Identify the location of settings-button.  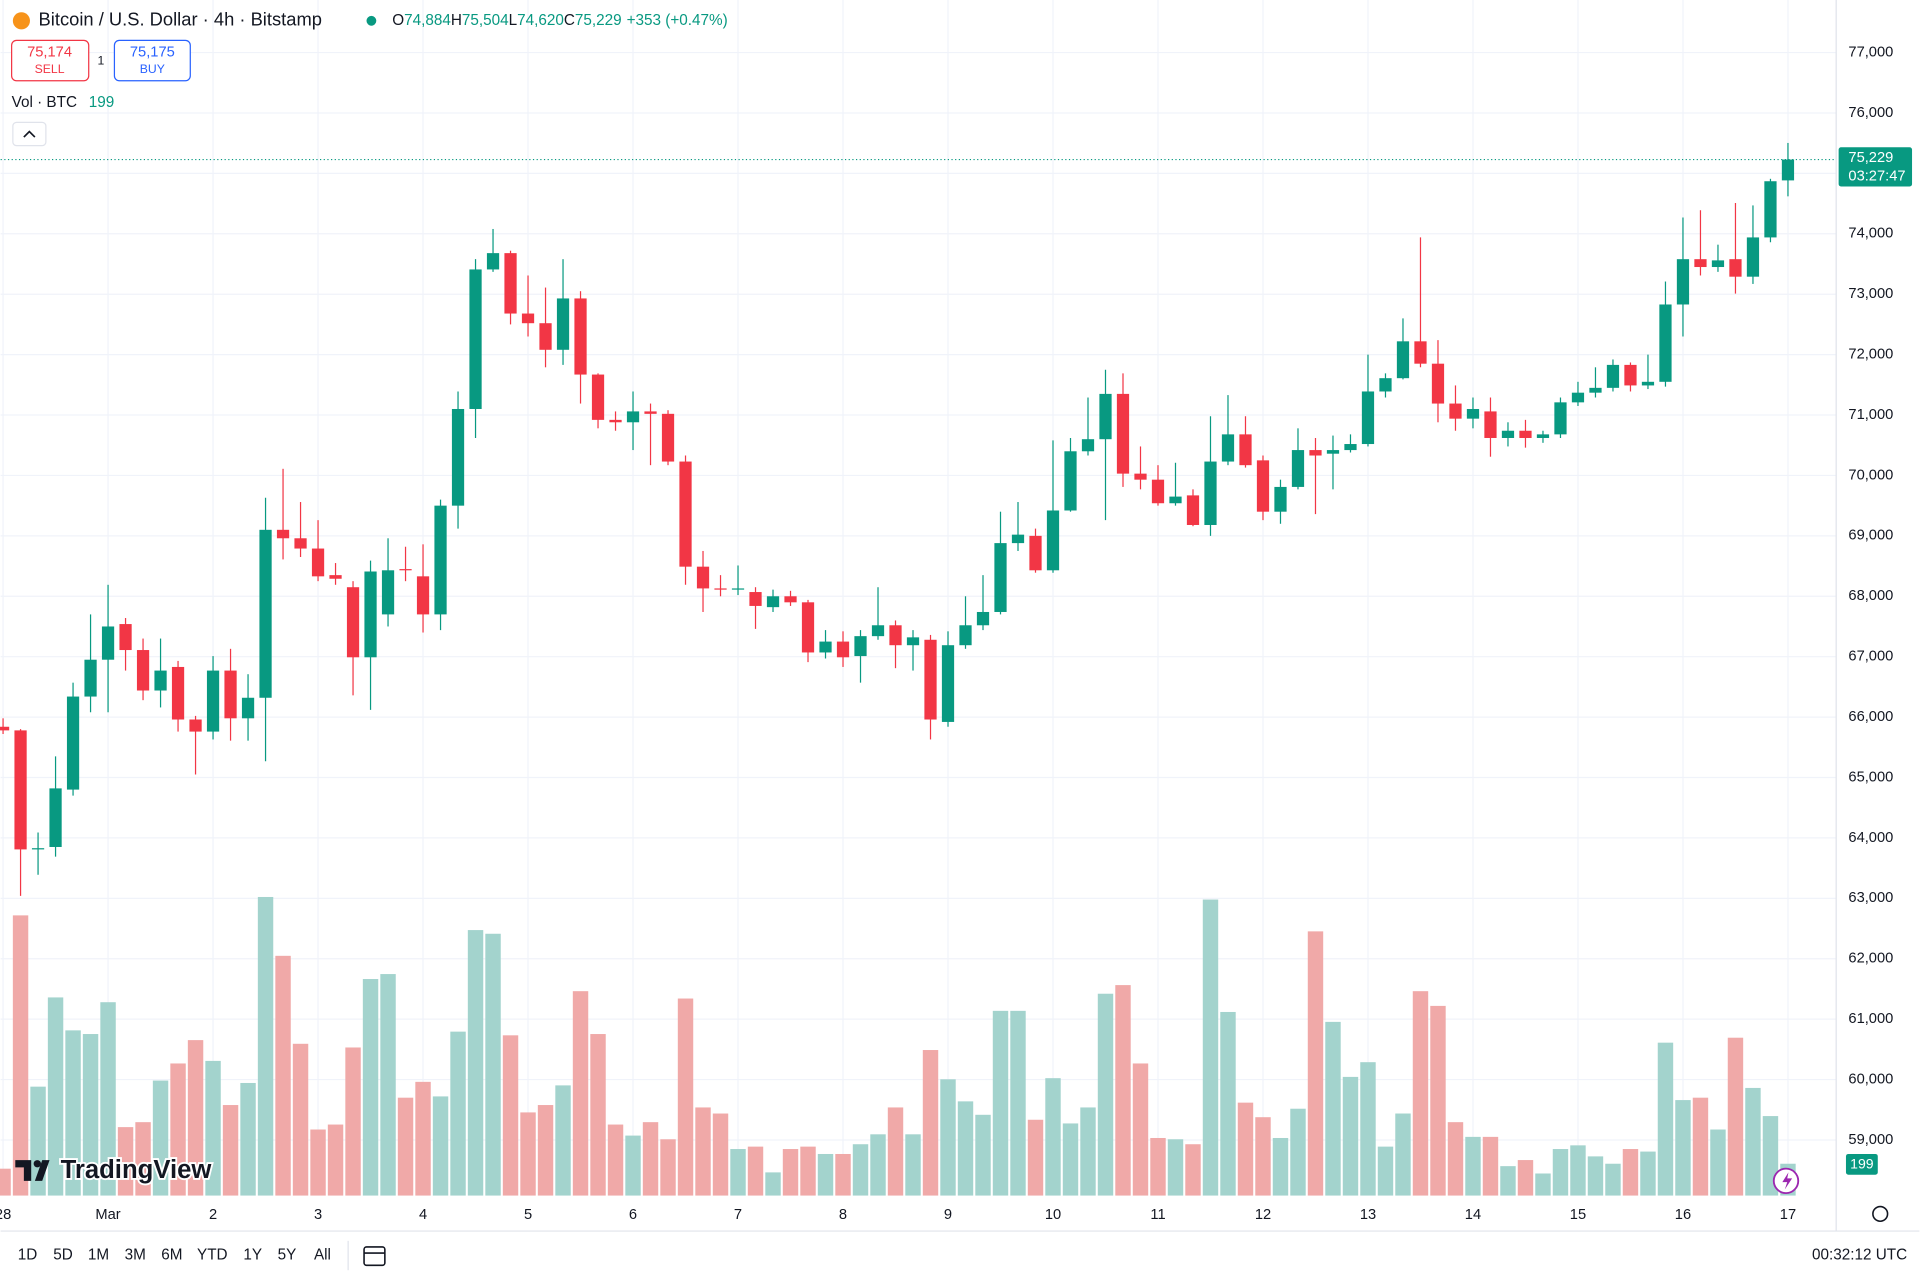
(1880, 1214).